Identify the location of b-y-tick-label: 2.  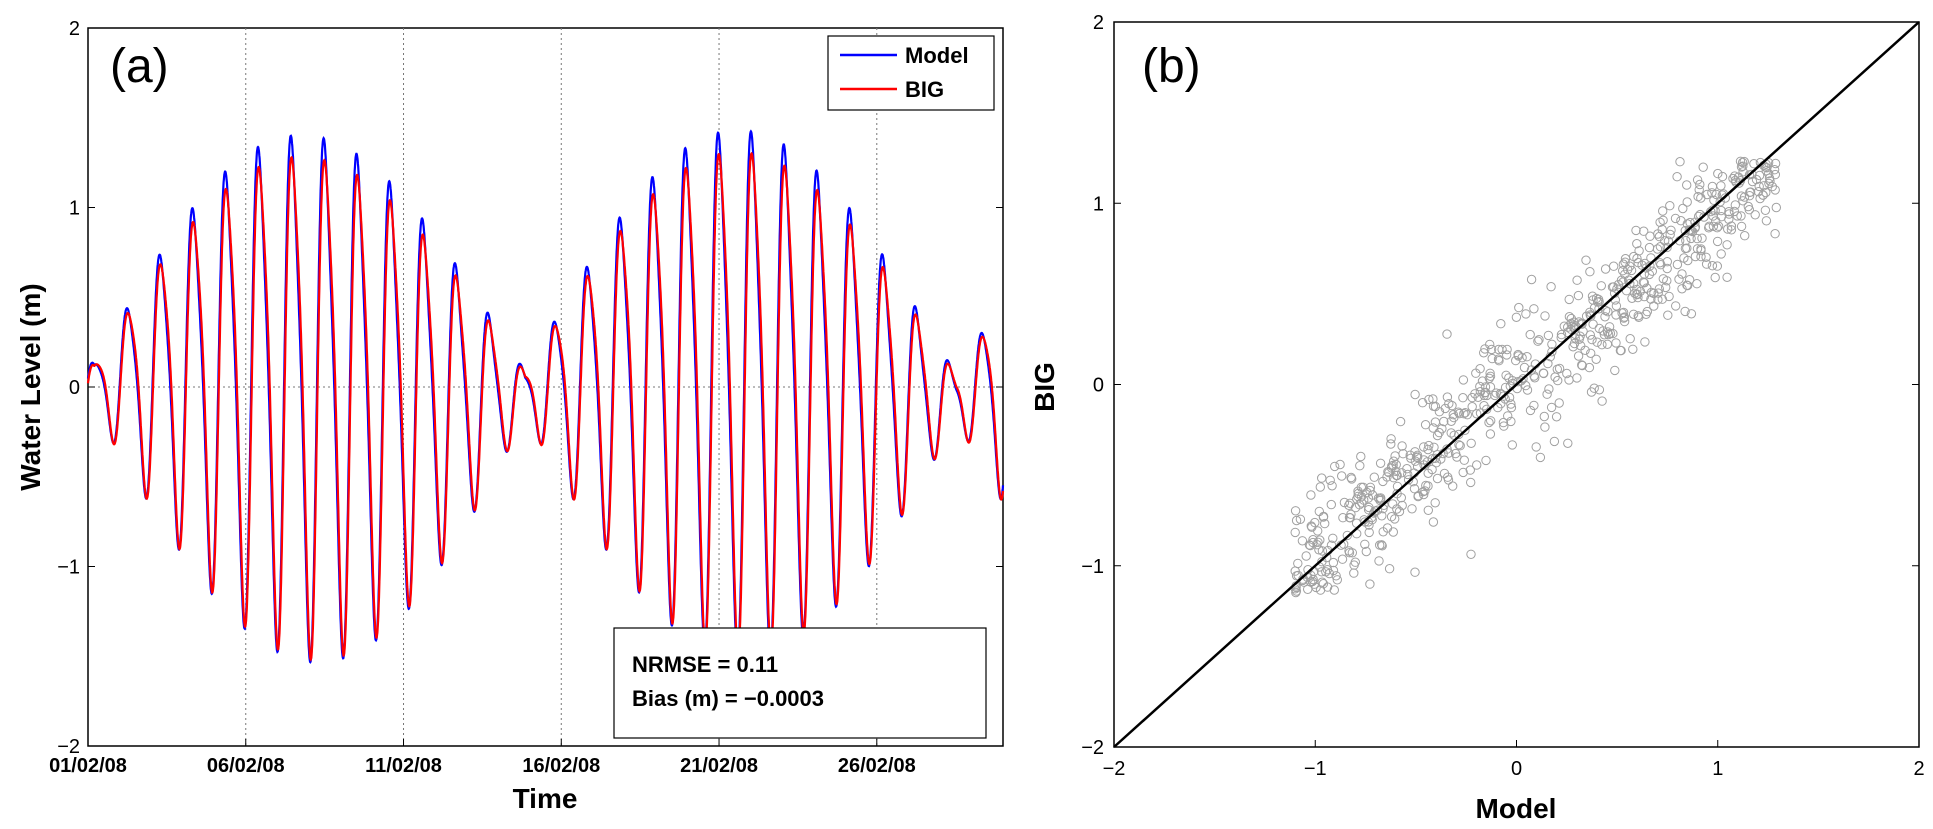
(1098, 23).